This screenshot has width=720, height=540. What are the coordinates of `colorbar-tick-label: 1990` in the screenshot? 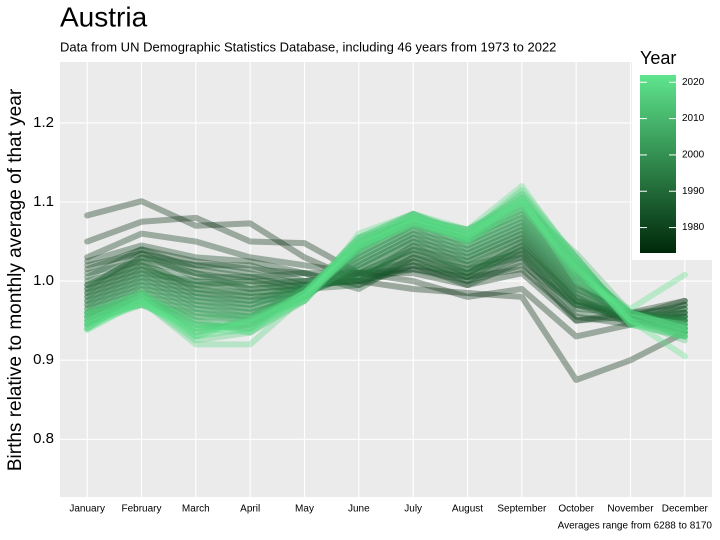 It's located at (693, 191).